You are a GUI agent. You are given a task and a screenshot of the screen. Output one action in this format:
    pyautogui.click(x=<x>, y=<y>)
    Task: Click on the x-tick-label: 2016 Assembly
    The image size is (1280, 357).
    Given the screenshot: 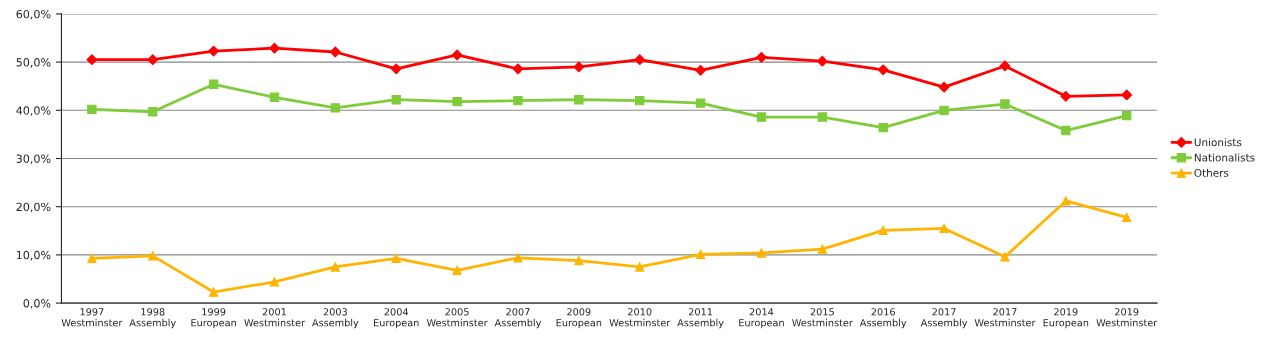 What is the action you would take?
    pyautogui.click(x=883, y=318)
    